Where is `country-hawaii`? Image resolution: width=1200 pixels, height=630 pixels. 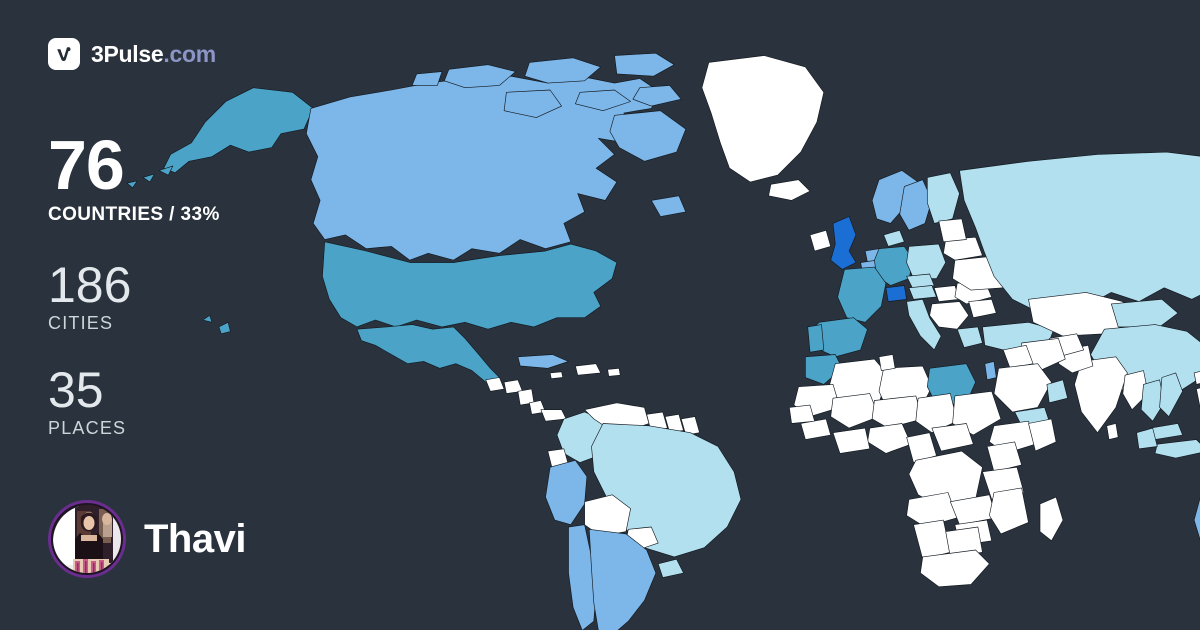
country-hawaii is located at coordinates (207, 319).